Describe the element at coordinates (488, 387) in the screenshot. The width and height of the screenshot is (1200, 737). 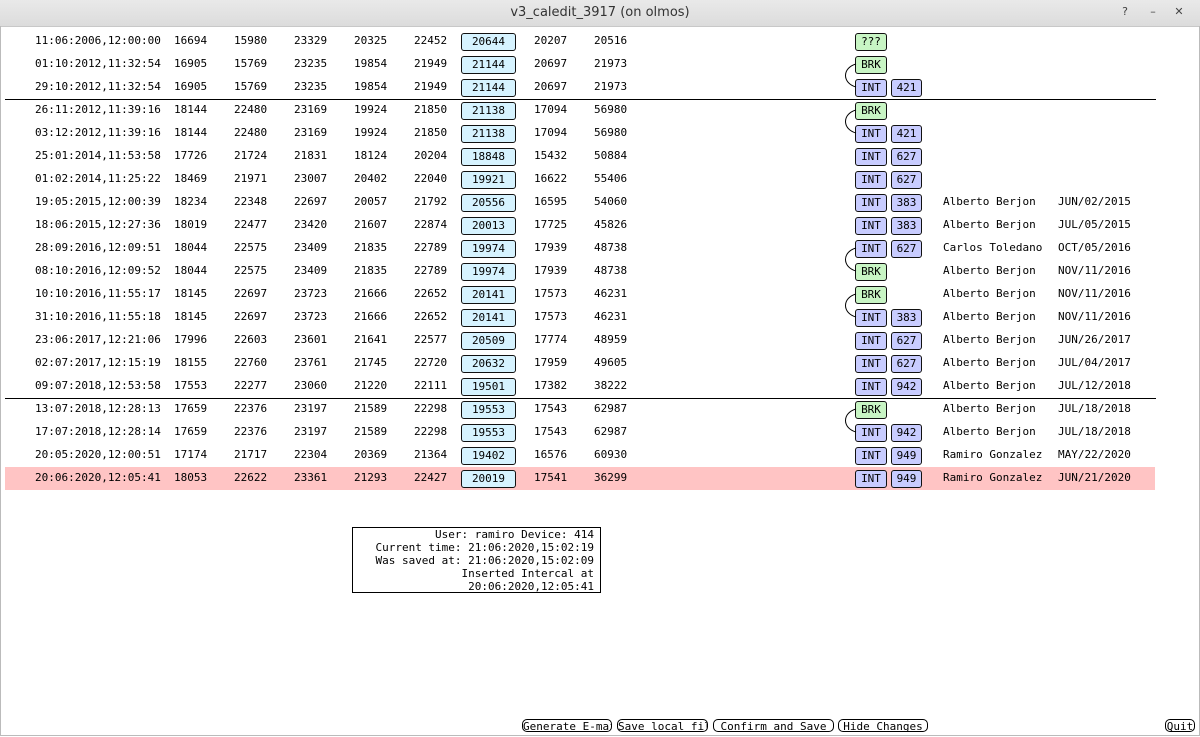
I see `row-value-highlight: 19501` at that location.